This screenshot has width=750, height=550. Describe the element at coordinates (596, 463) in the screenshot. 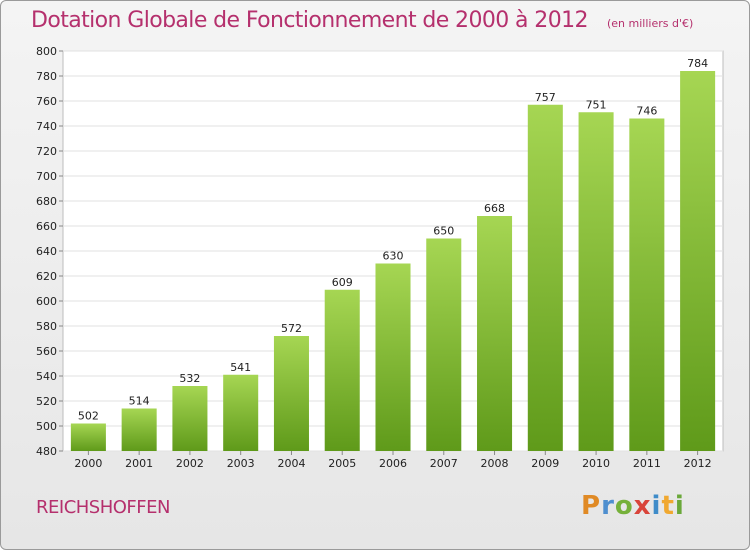

I see `x-tick-label: 2010` at that location.